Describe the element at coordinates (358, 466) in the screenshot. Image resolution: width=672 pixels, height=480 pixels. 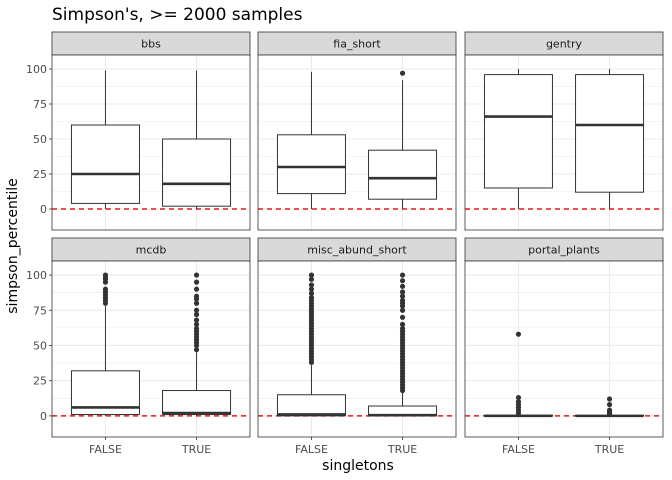
I see `x-axis-title: singletons` at that location.